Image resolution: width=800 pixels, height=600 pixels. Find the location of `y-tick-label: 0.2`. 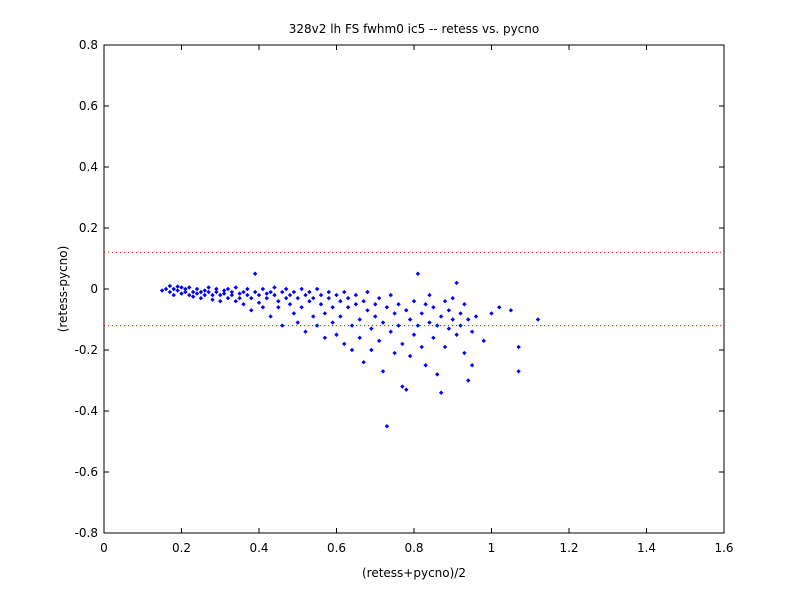

y-tick-label: 0.2 is located at coordinates (88, 228).